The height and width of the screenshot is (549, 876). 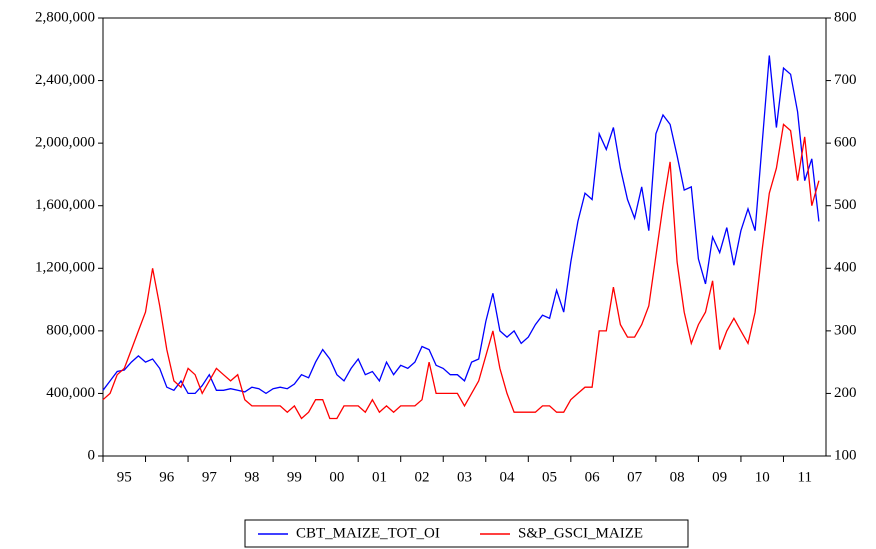 I want to click on y-tick-label: 1,600,000, so click(x=65, y=205).